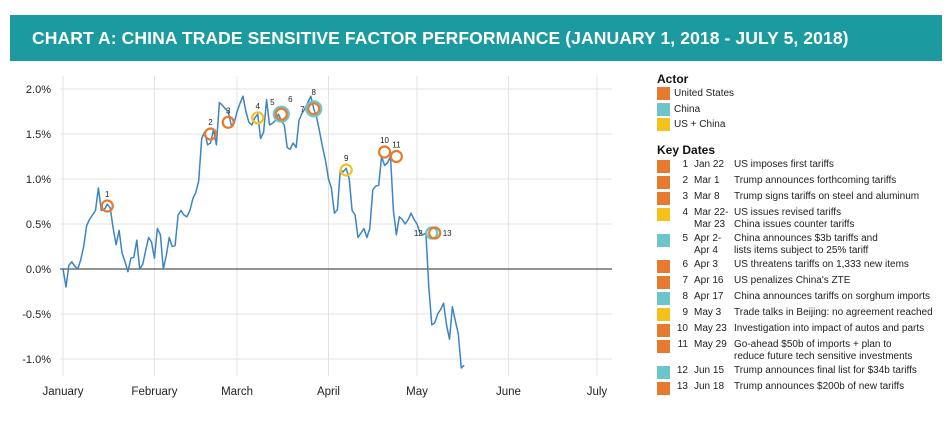  What do you see at coordinates (314, 92) in the screenshot?
I see `event-marker-label: 8` at bounding box center [314, 92].